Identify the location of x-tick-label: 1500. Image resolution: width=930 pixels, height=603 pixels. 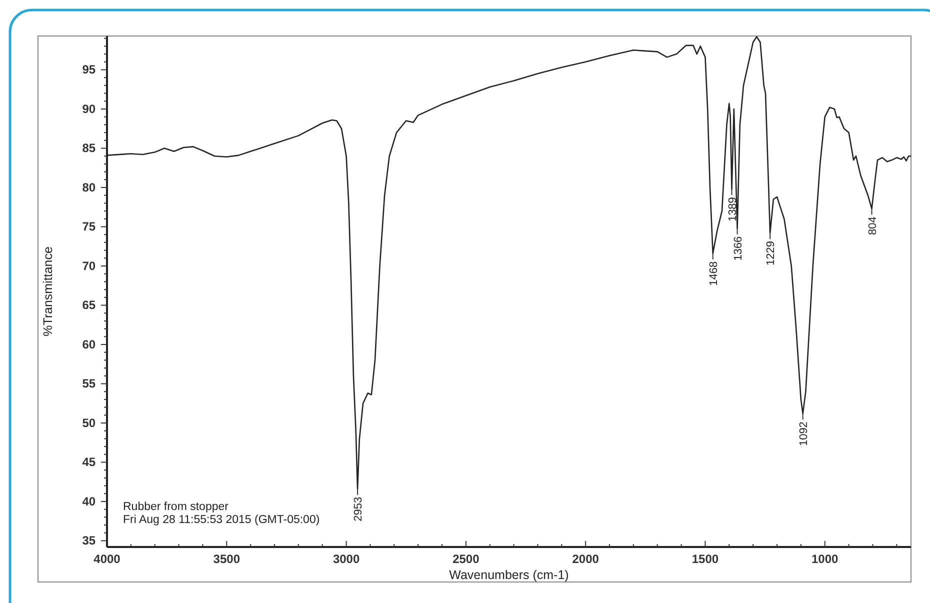
(705, 559).